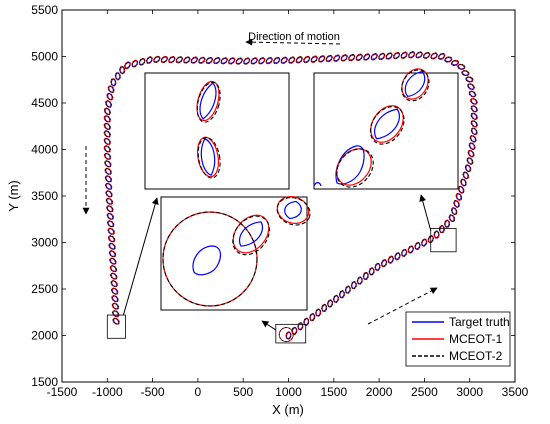 This screenshot has height=424, width=550. I want to click on x-tick-label: 1500, so click(333, 392).